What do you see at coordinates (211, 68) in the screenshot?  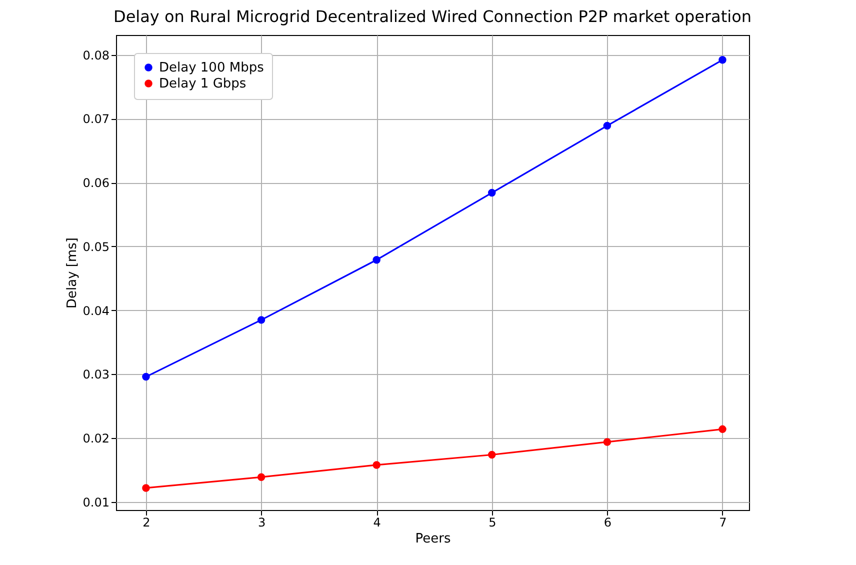 I see `legend-label: Delay 100 Mbps` at bounding box center [211, 68].